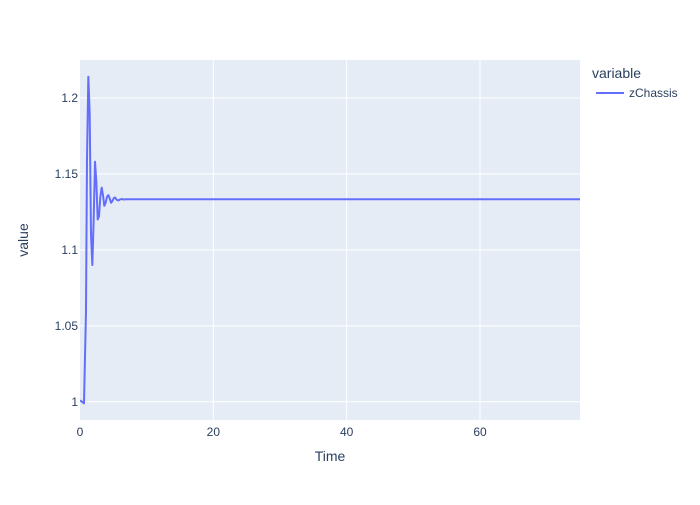 The width and height of the screenshot is (700, 505). Describe the element at coordinates (80, 432) in the screenshot. I see `x-tick-label: 0` at that location.